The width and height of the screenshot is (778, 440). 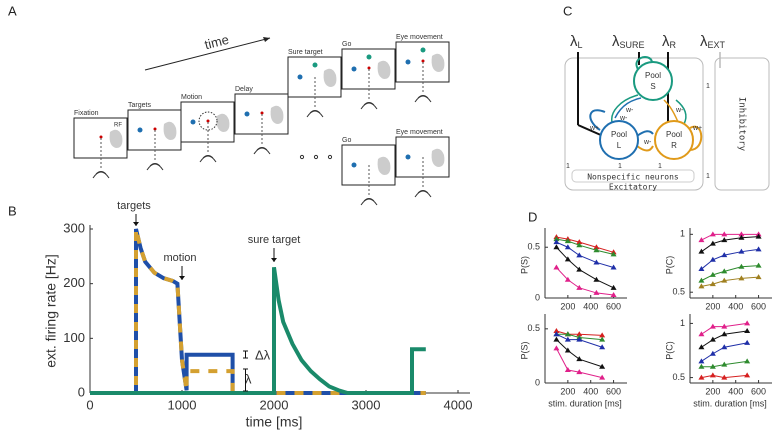 What do you see at coordinates (274, 422) in the screenshot?
I see `x-axis-label: time [ms]` at bounding box center [274, 422].